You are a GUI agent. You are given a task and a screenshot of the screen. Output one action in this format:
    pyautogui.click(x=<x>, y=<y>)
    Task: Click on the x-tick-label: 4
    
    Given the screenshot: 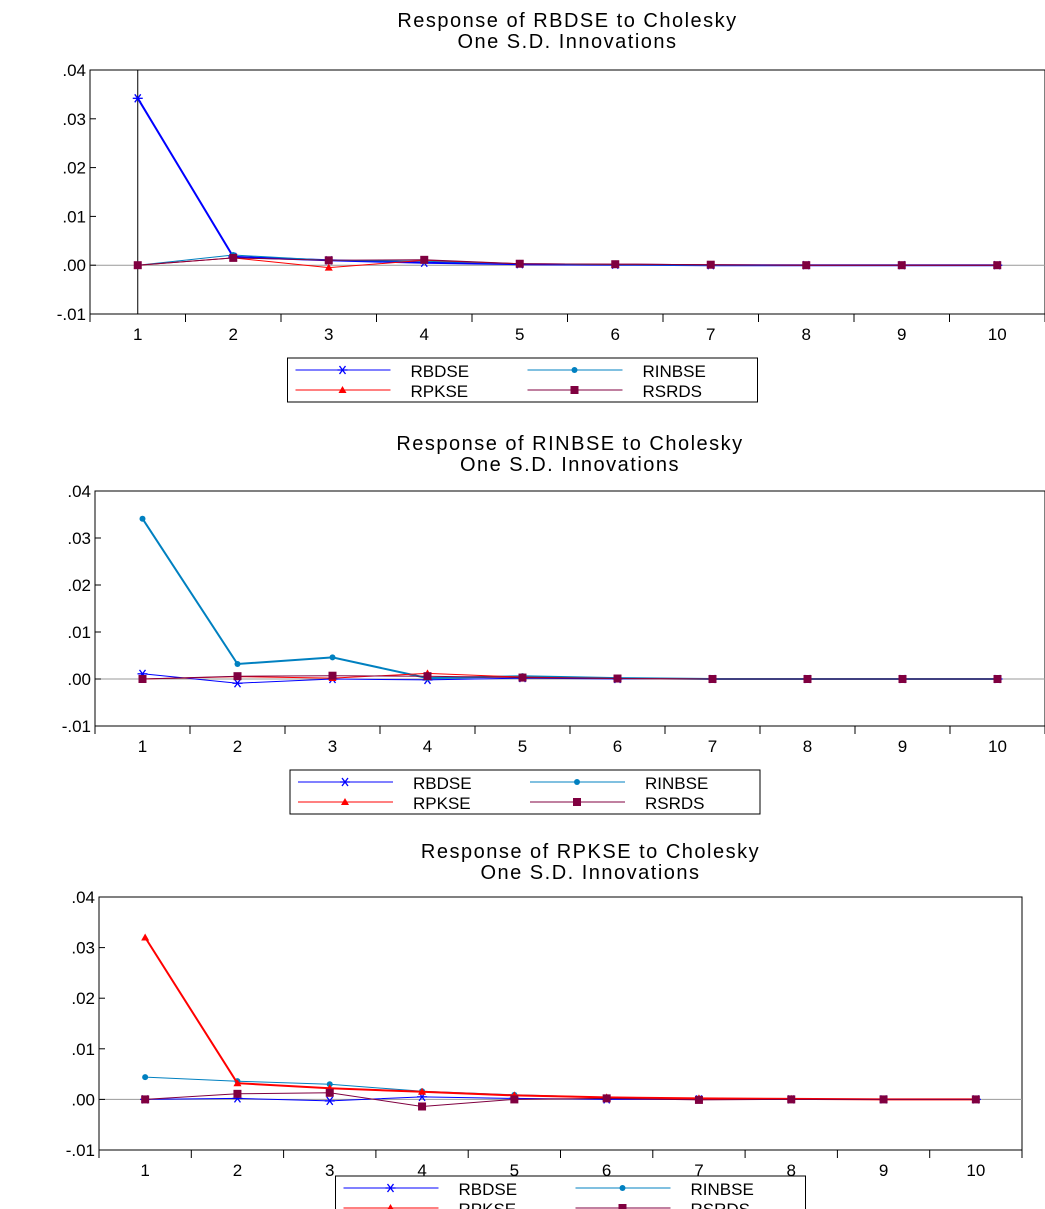 What is the action you would take?
    pyautogui.click(x=427, y=746)
    